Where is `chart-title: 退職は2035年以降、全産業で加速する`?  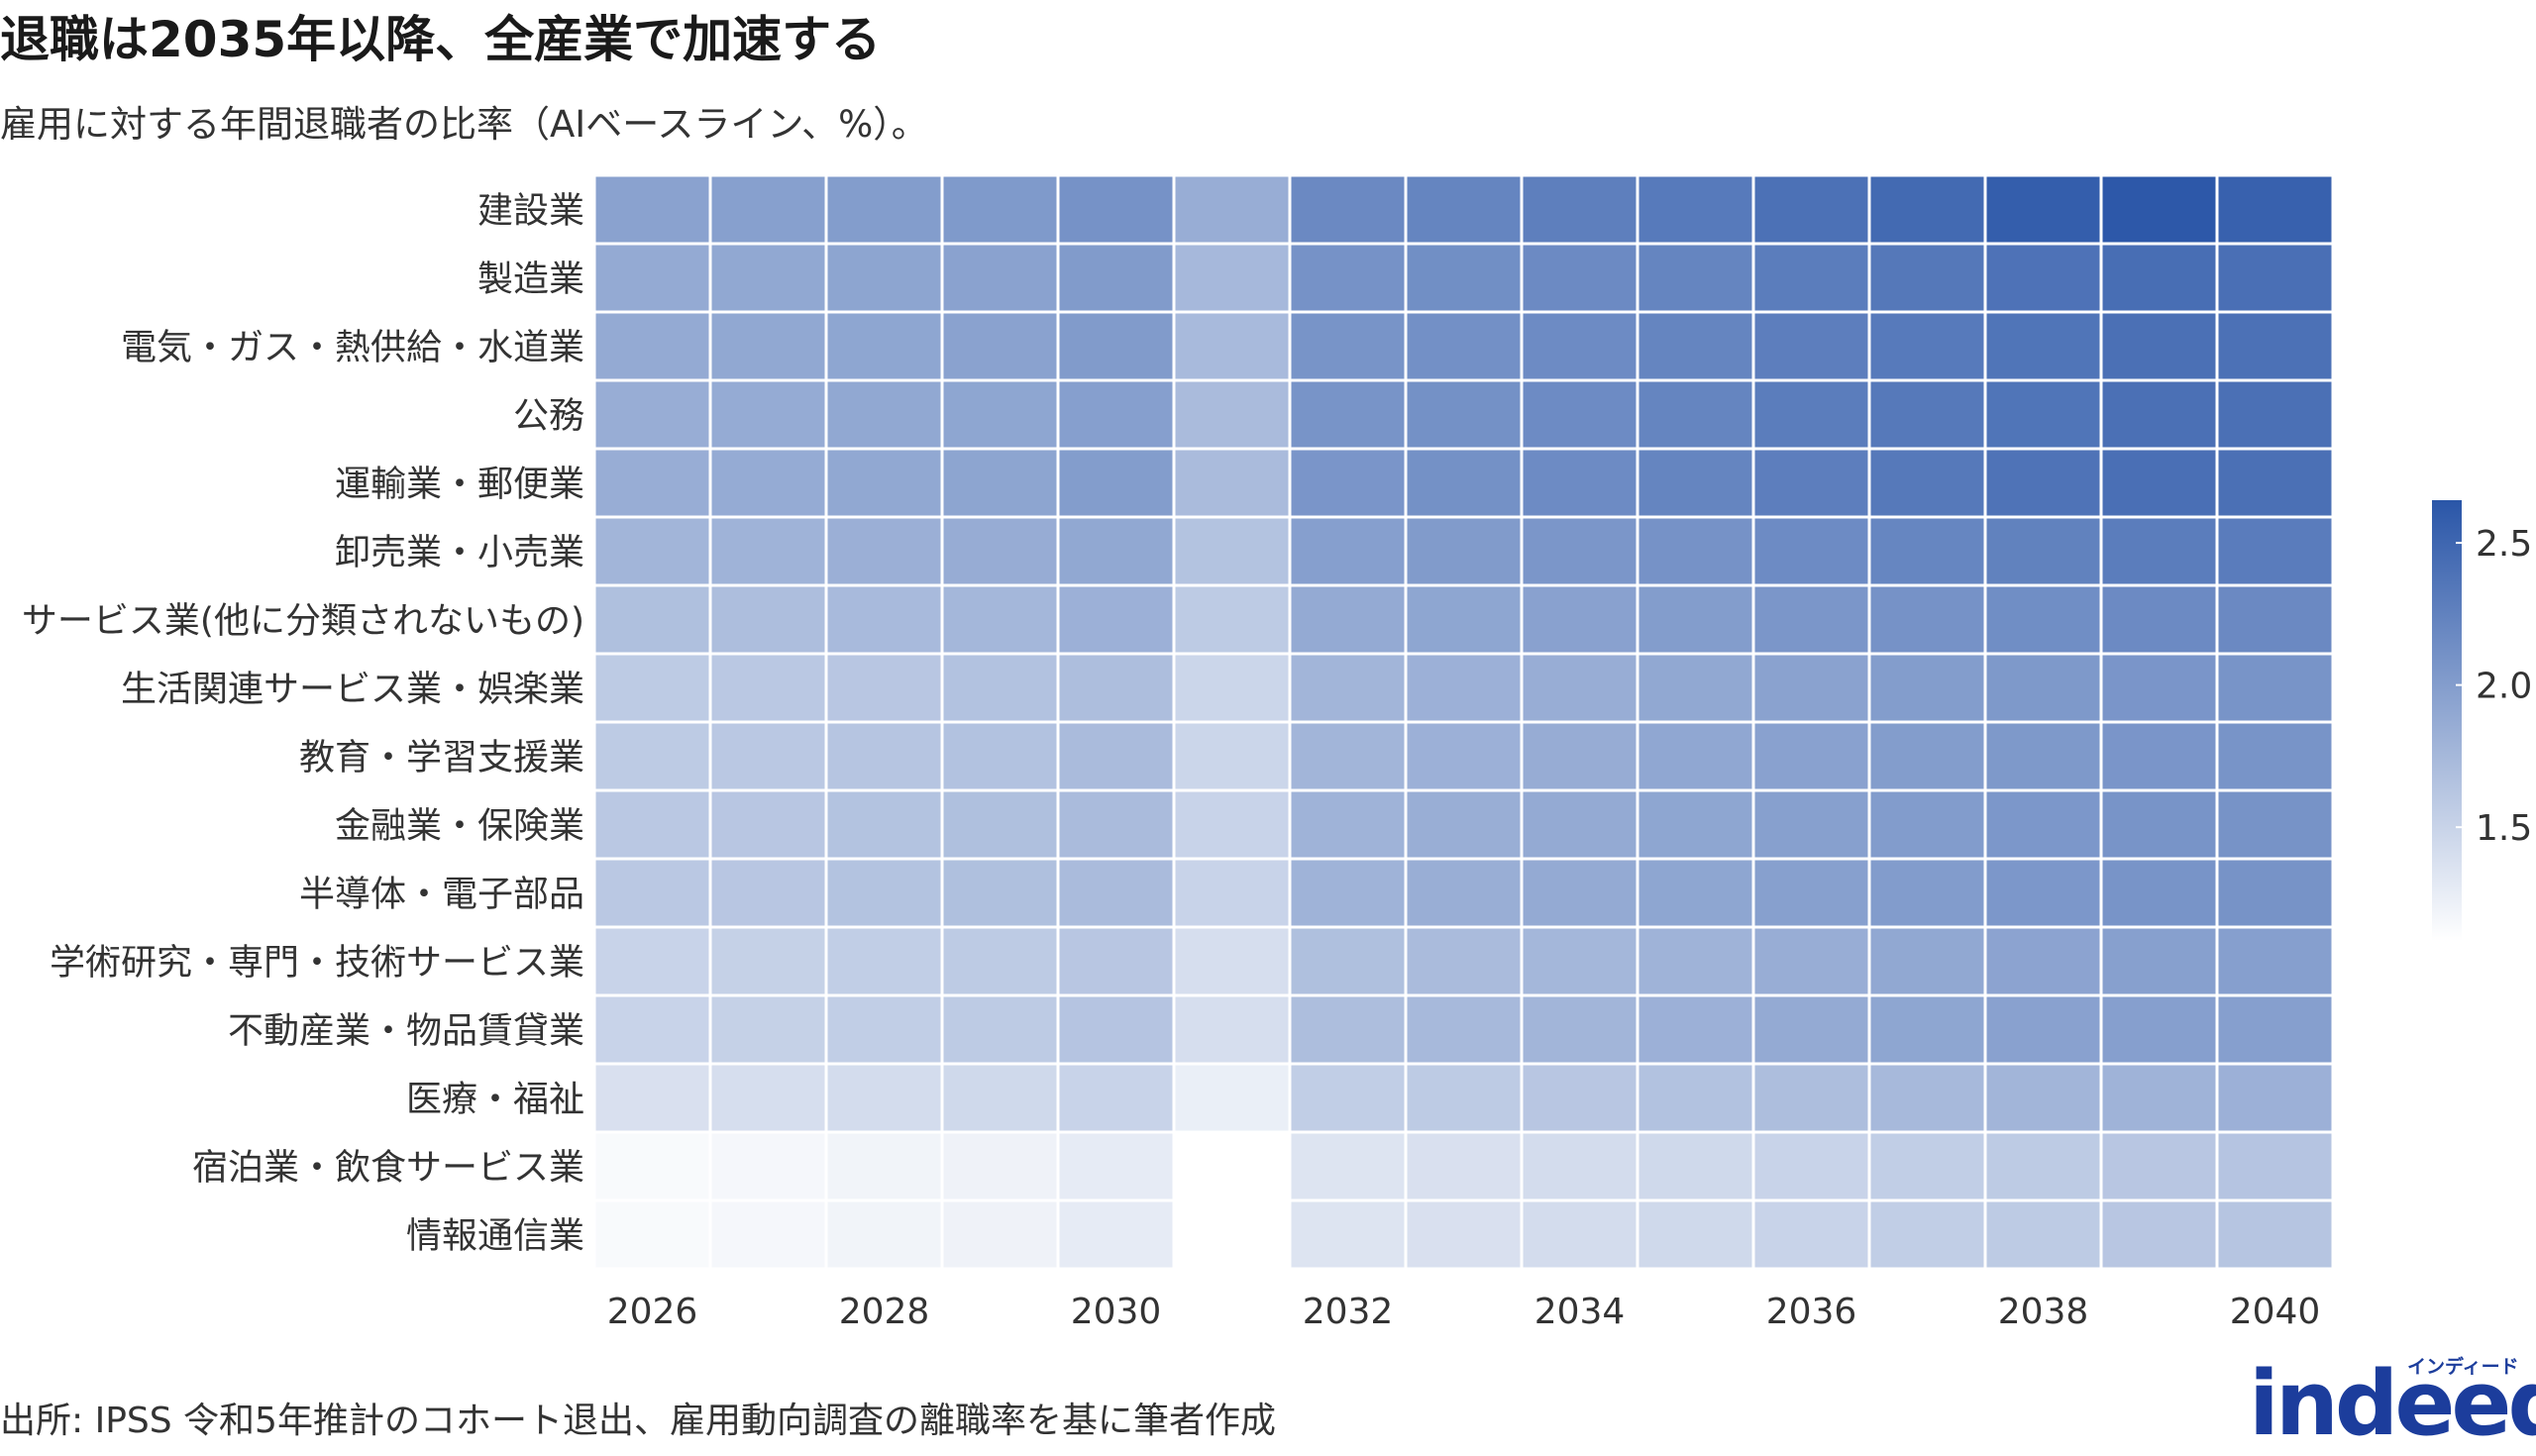
chart-title: 退職は2035年以降、全産業で加速する is located at coordinates (441, 39).